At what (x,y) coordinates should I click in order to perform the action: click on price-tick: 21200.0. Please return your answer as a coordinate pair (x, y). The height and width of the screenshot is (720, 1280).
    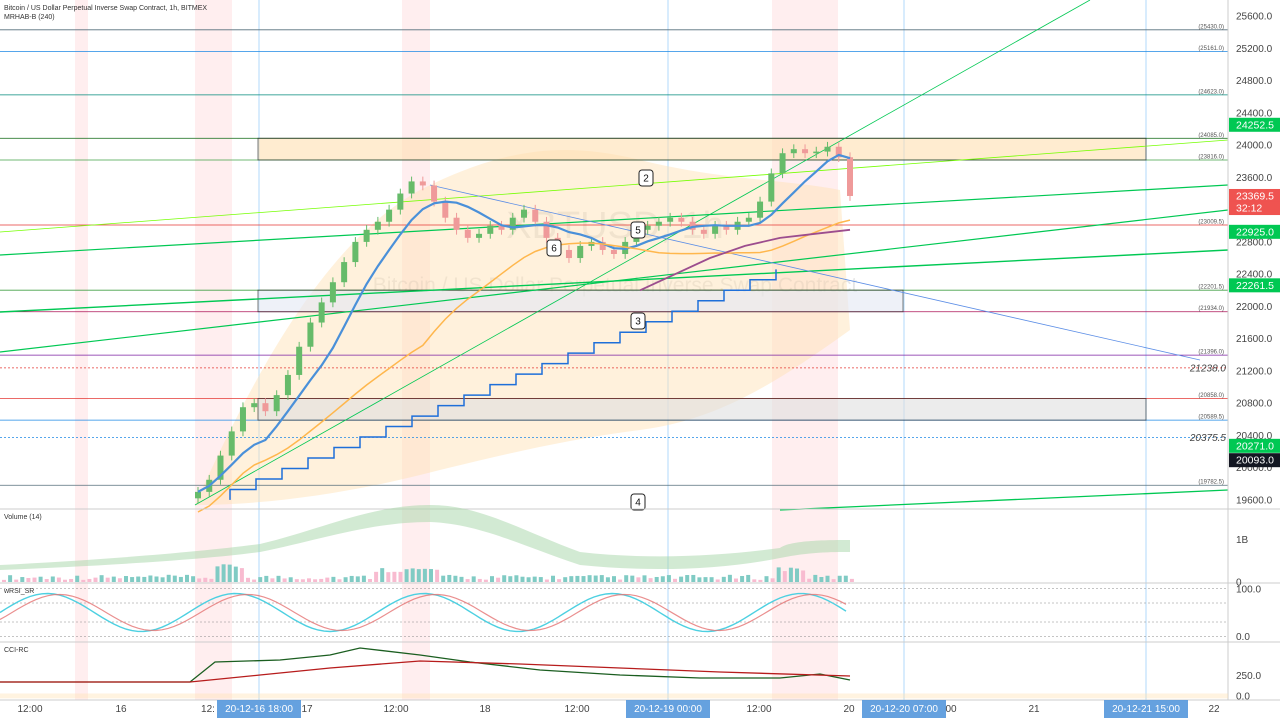
    Looking at the image, I should click on (1254, 371).